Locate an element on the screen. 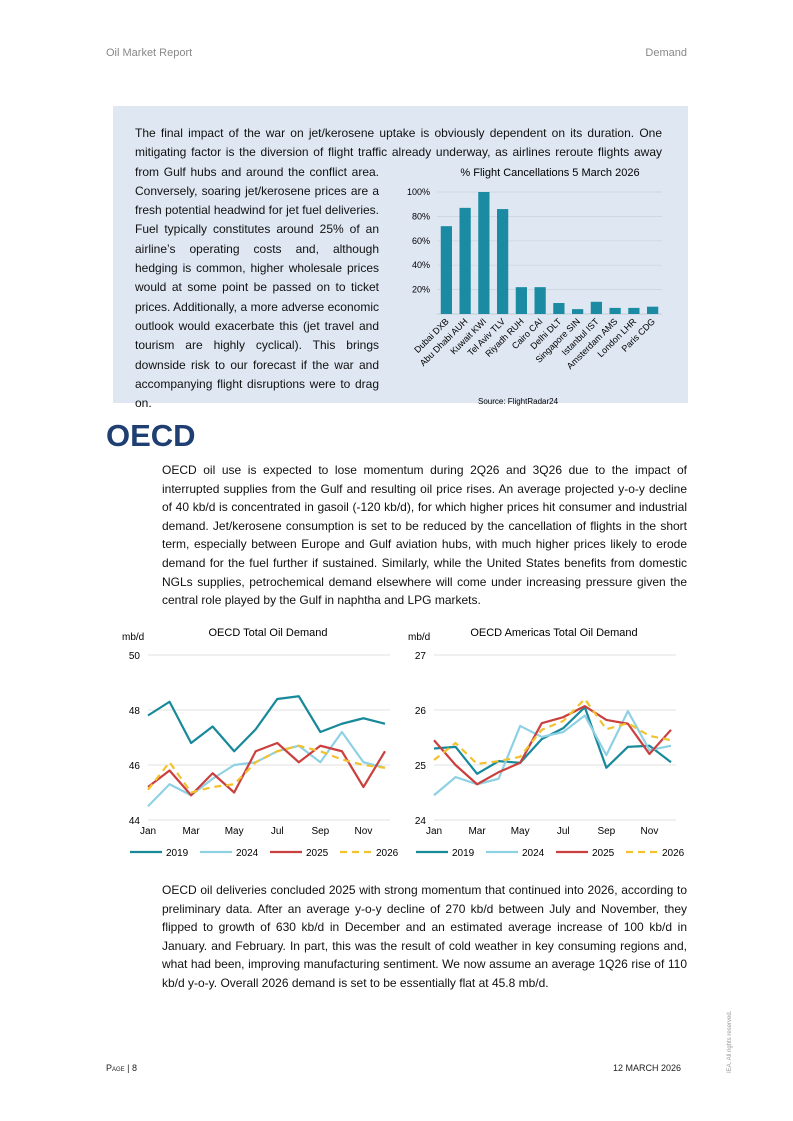  y-tick-label: 20% is located at coordinates (421, 290).